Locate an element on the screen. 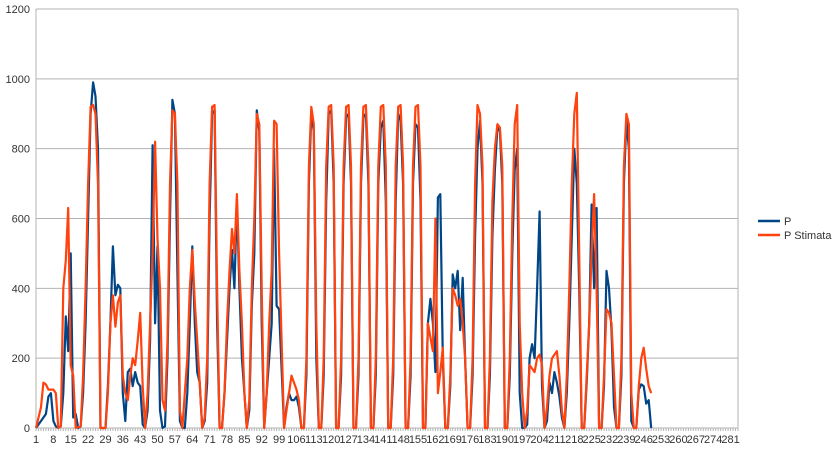  x-tick-label: 225 is located at coordinates (591, 440).